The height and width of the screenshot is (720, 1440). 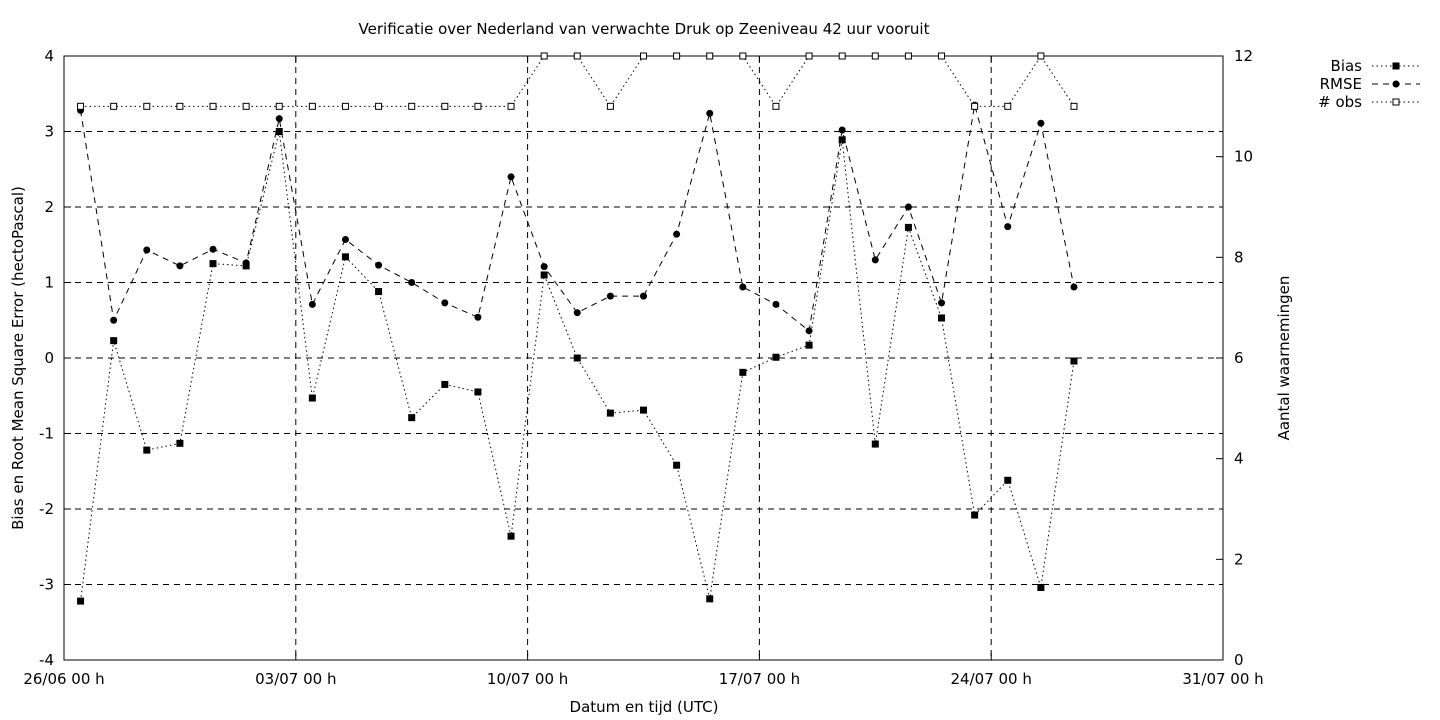 I want to click on x-tick-label: 24/07 00 h, so click(x=991, y=679).